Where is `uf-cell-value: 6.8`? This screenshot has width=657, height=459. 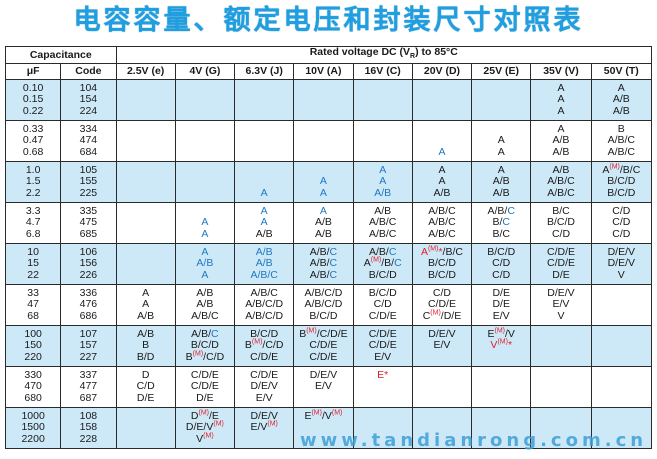 uf-cell-value: 6.8 is located at coordinates (33, 233).